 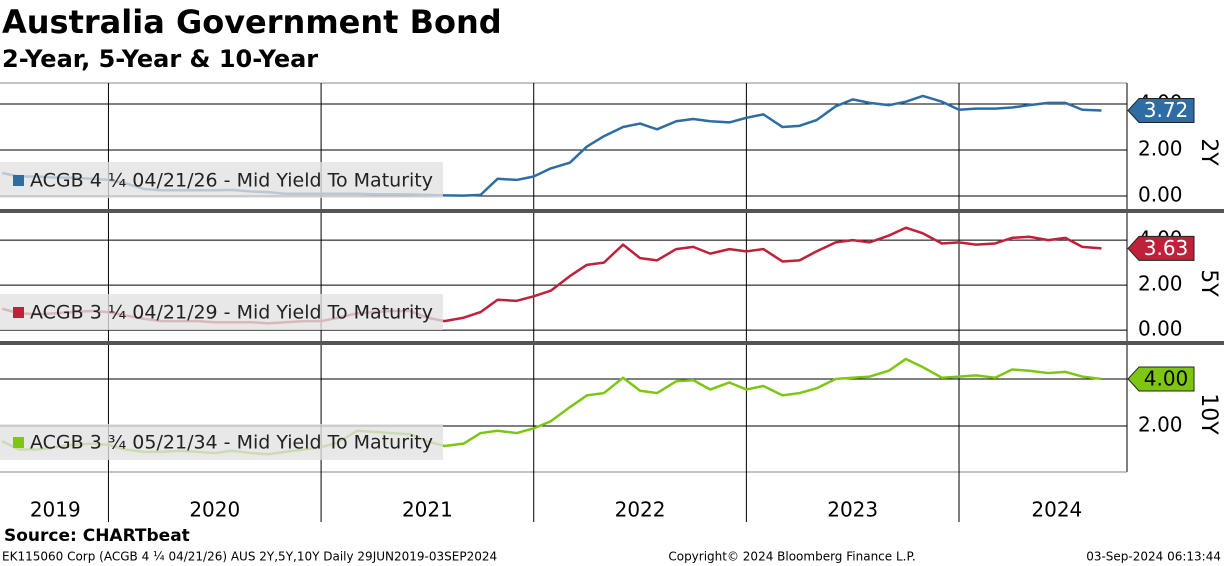 I want to click on x-tick-label: 2019, so click(x=55, y=510).